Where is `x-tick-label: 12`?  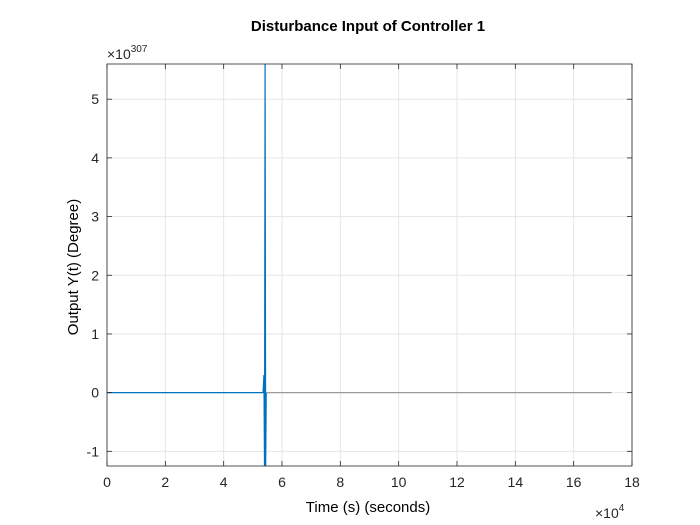 x-tick-label: 12 is located at coordinates (457, 482).